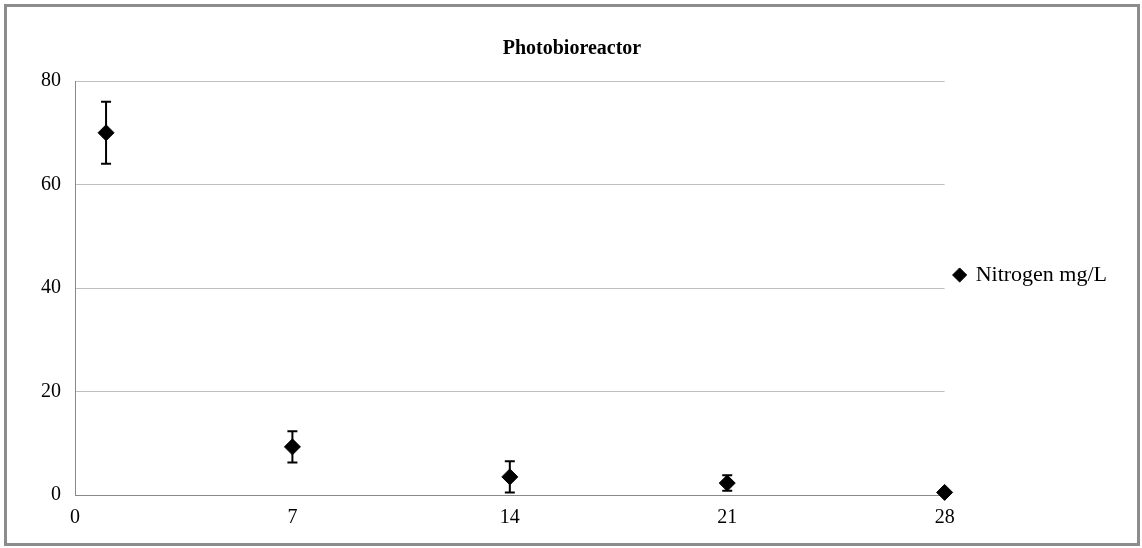 Image resolution: width=1142 pixels, height=548 pixels. Describe the element at coordinates (727, 516) in the screenshot. I see `x-tick-label: 21` at that location.